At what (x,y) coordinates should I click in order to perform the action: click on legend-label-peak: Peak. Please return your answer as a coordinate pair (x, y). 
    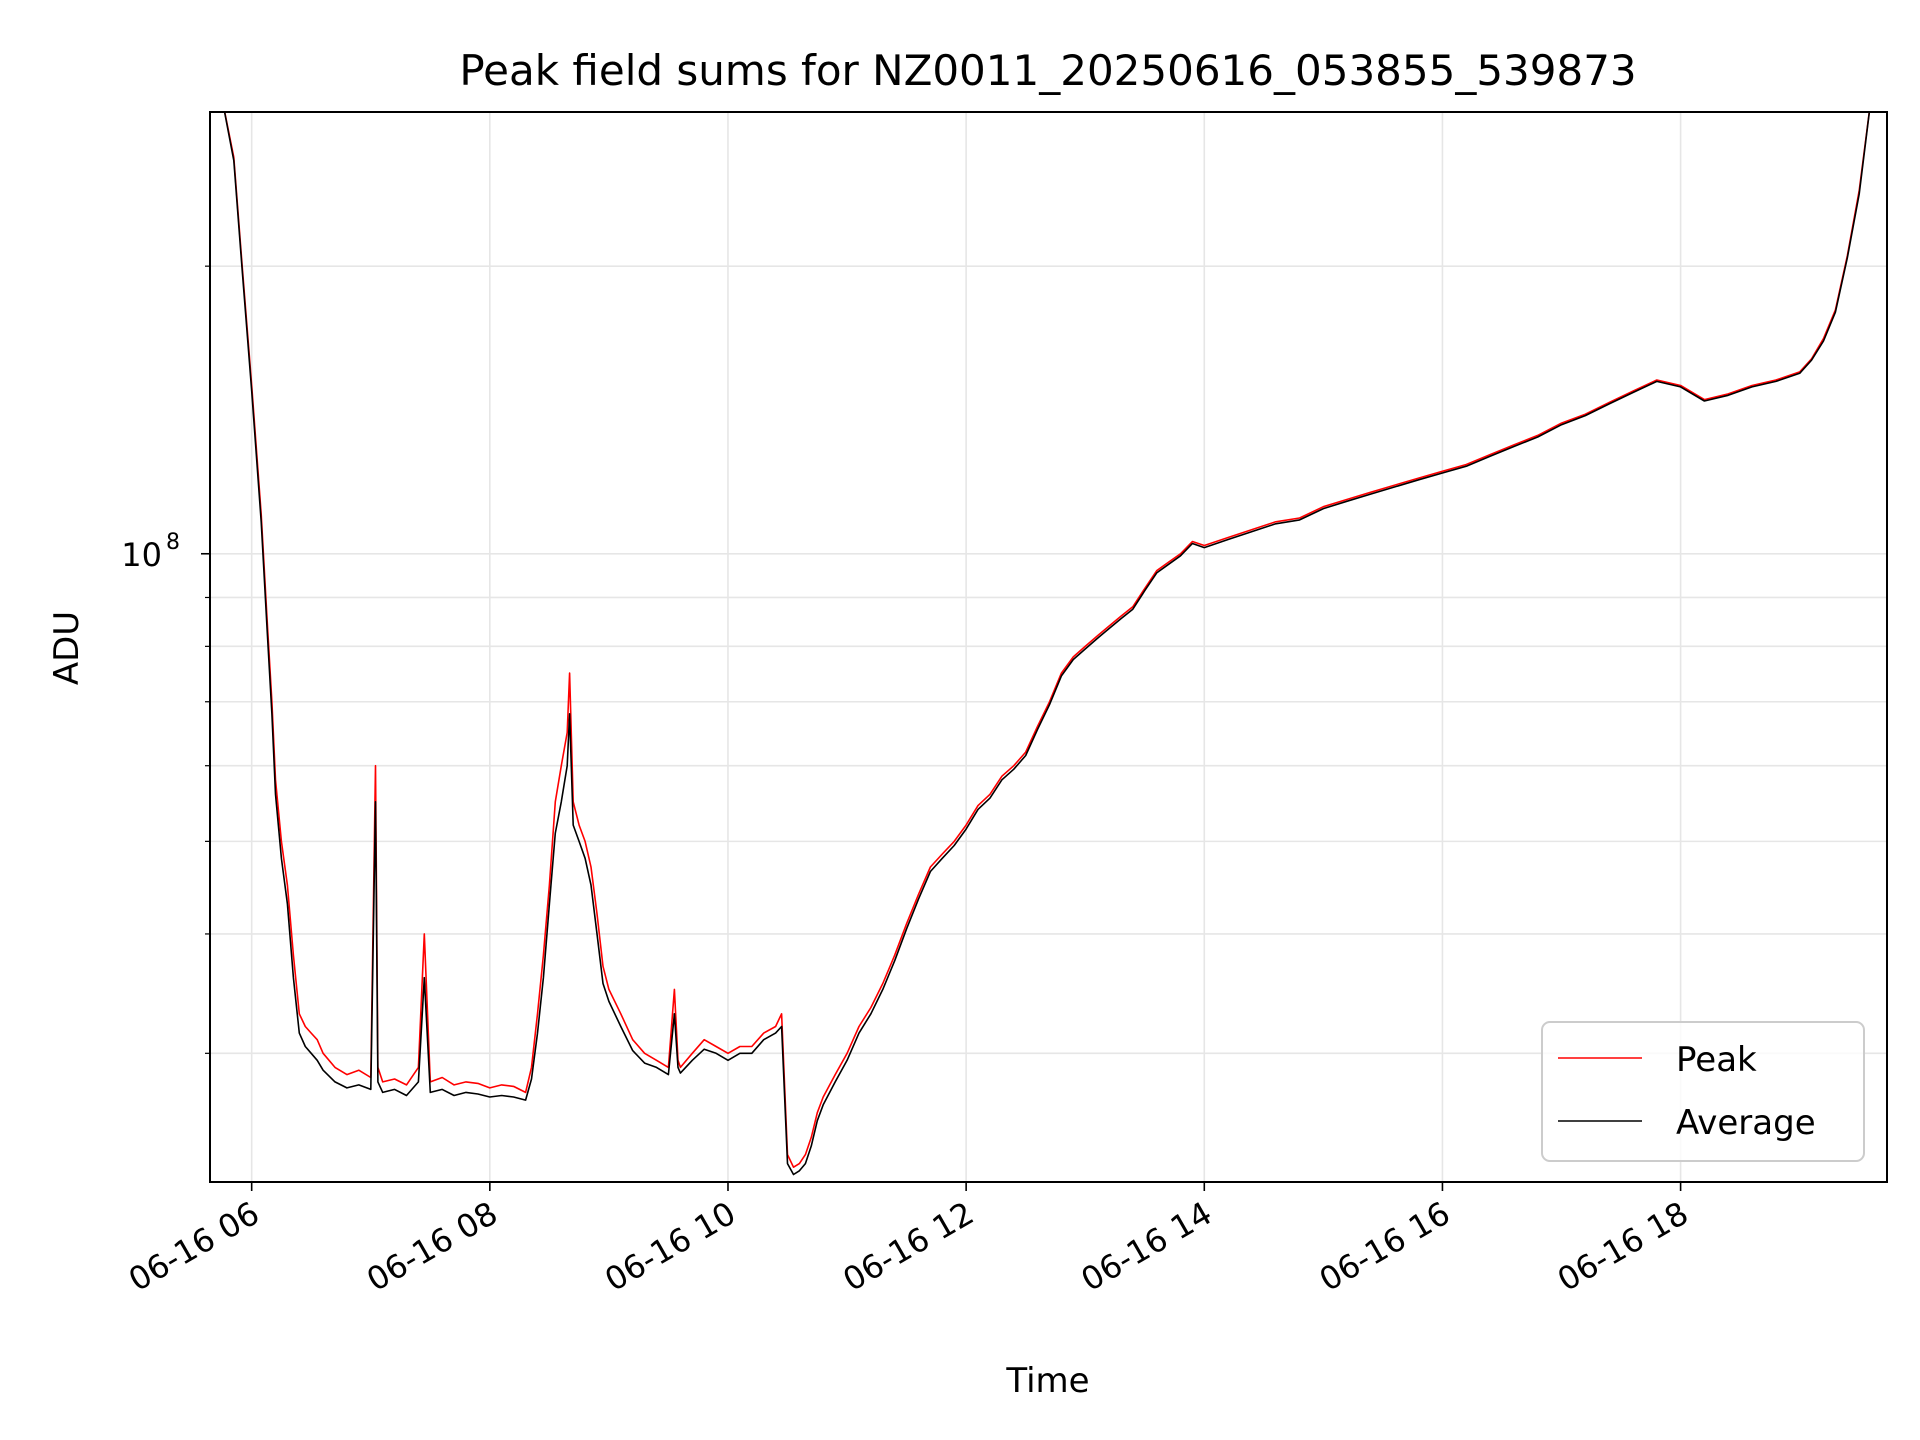
    Looking at the image, I should click on (1716, 1060).